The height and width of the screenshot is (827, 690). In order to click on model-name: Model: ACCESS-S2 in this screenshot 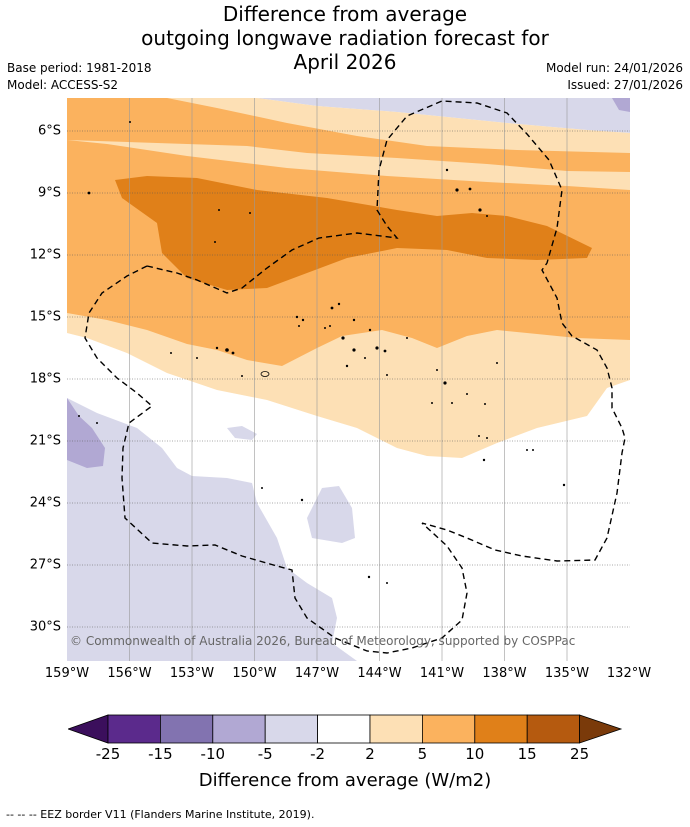, I will do `click(63, 85)`.